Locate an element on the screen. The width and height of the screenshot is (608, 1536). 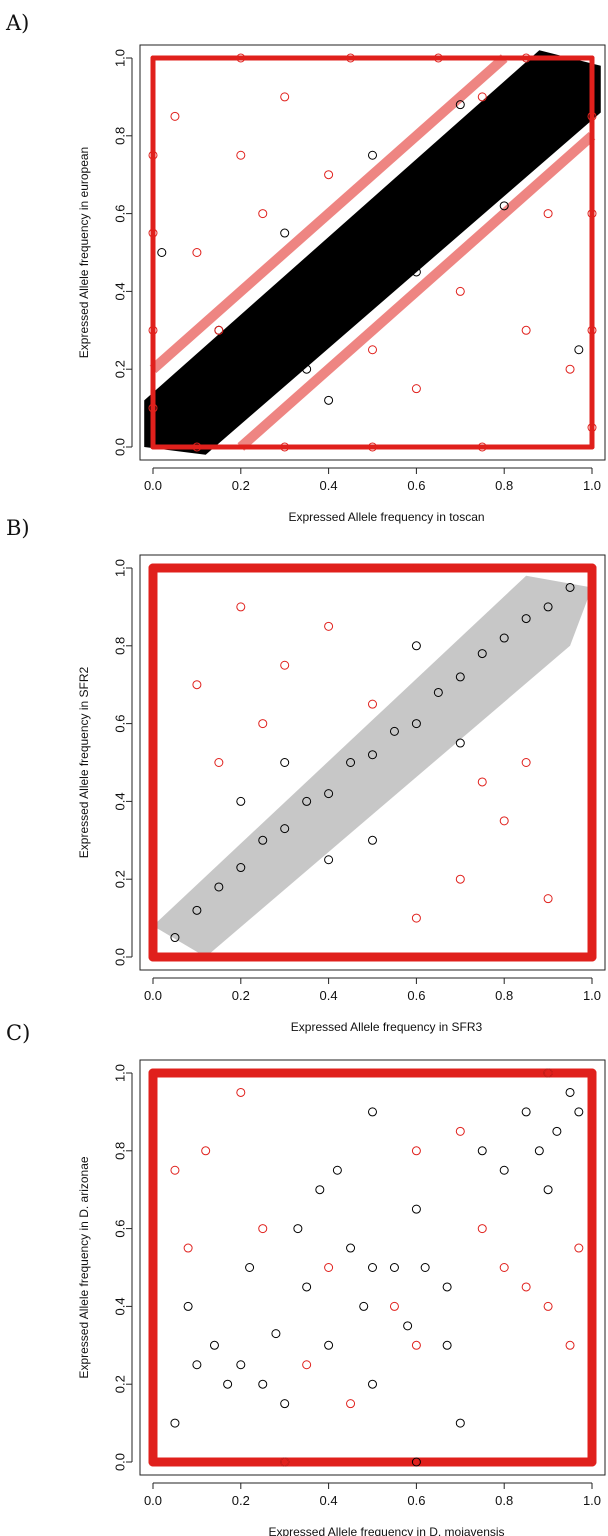
y-tick-label: 0.8 is located at coordinates (120, 646).